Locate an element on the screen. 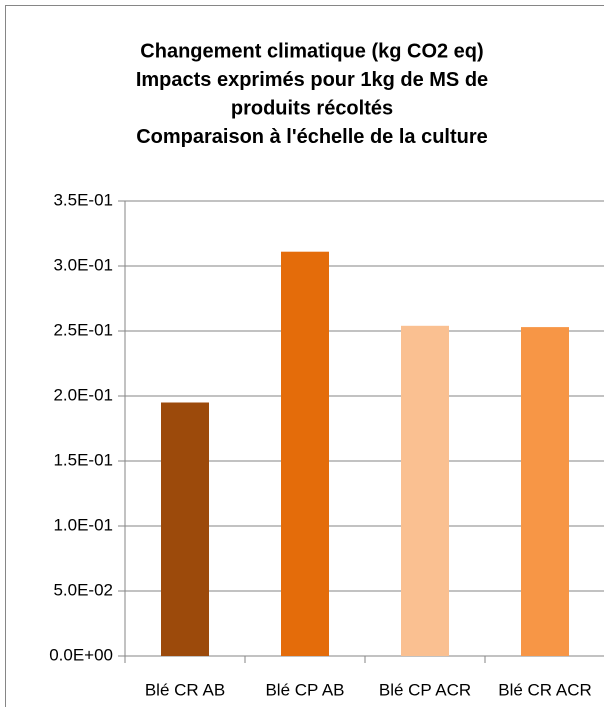 The width and height of the screenshot is (604, 707). chart-title: Impacts exprimés pour 1kg de MS de is located at coordinates (312, 80).